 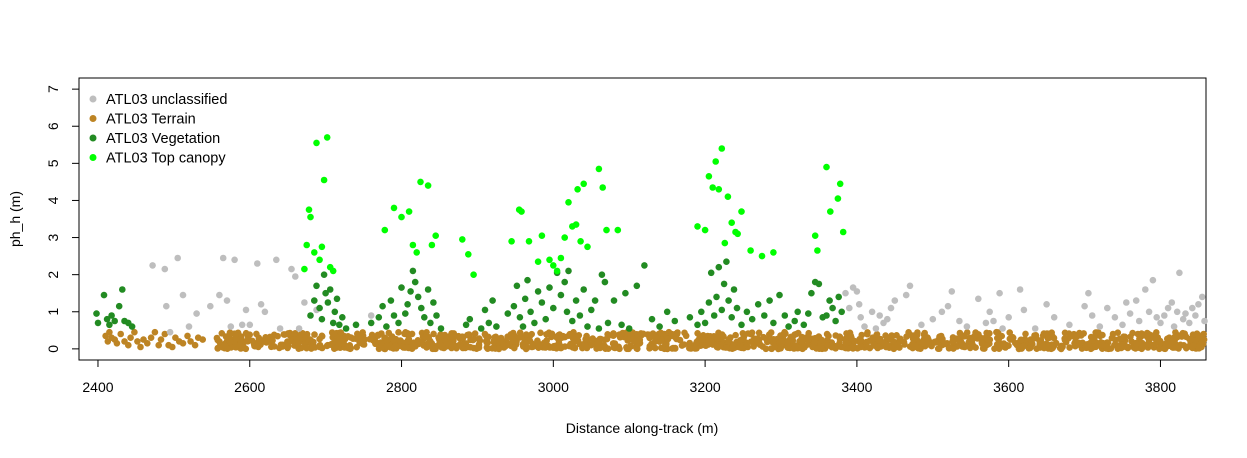 What do you see at coordinates (53, 126) in the screenshot?
I see `y-tick-label: 6` at bounding box center [53, 126].